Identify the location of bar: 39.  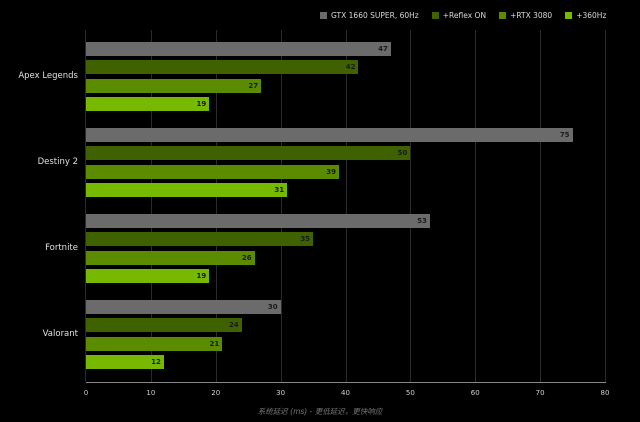
(212, 171).